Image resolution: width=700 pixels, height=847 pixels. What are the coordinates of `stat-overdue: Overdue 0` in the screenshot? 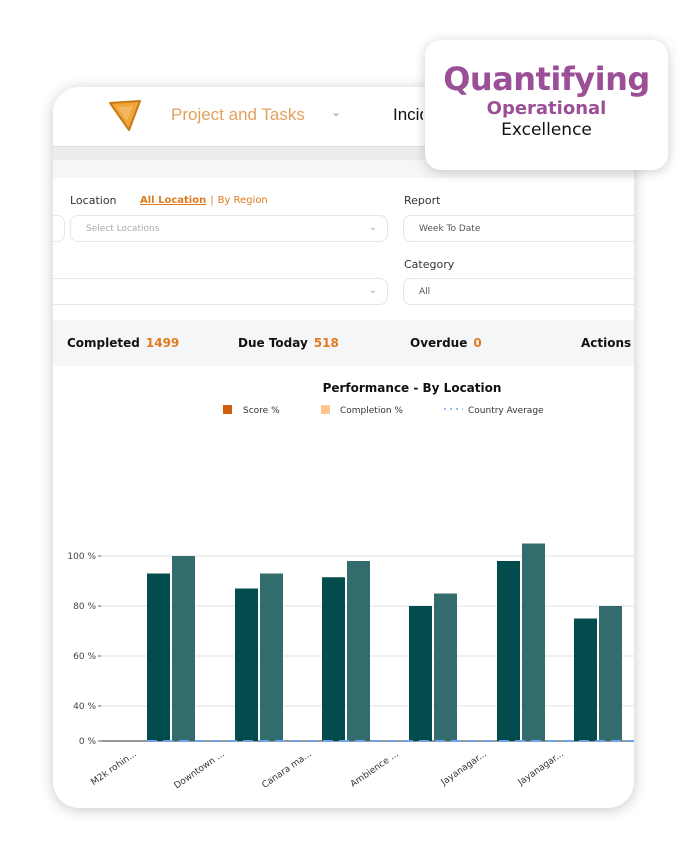 It's located at (446, 343).